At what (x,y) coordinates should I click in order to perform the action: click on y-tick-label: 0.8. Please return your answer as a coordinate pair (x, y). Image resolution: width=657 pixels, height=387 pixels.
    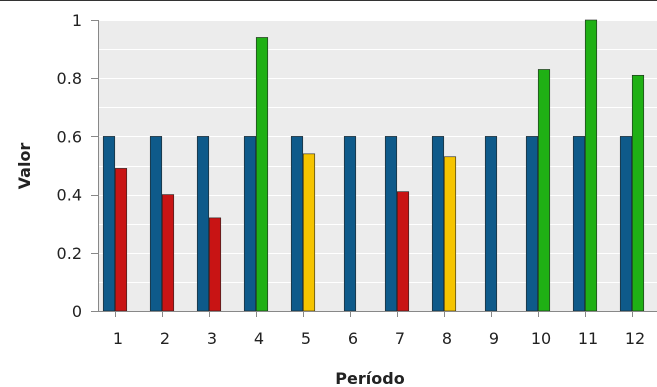
    Looking at the image, I should click on (69, 78).